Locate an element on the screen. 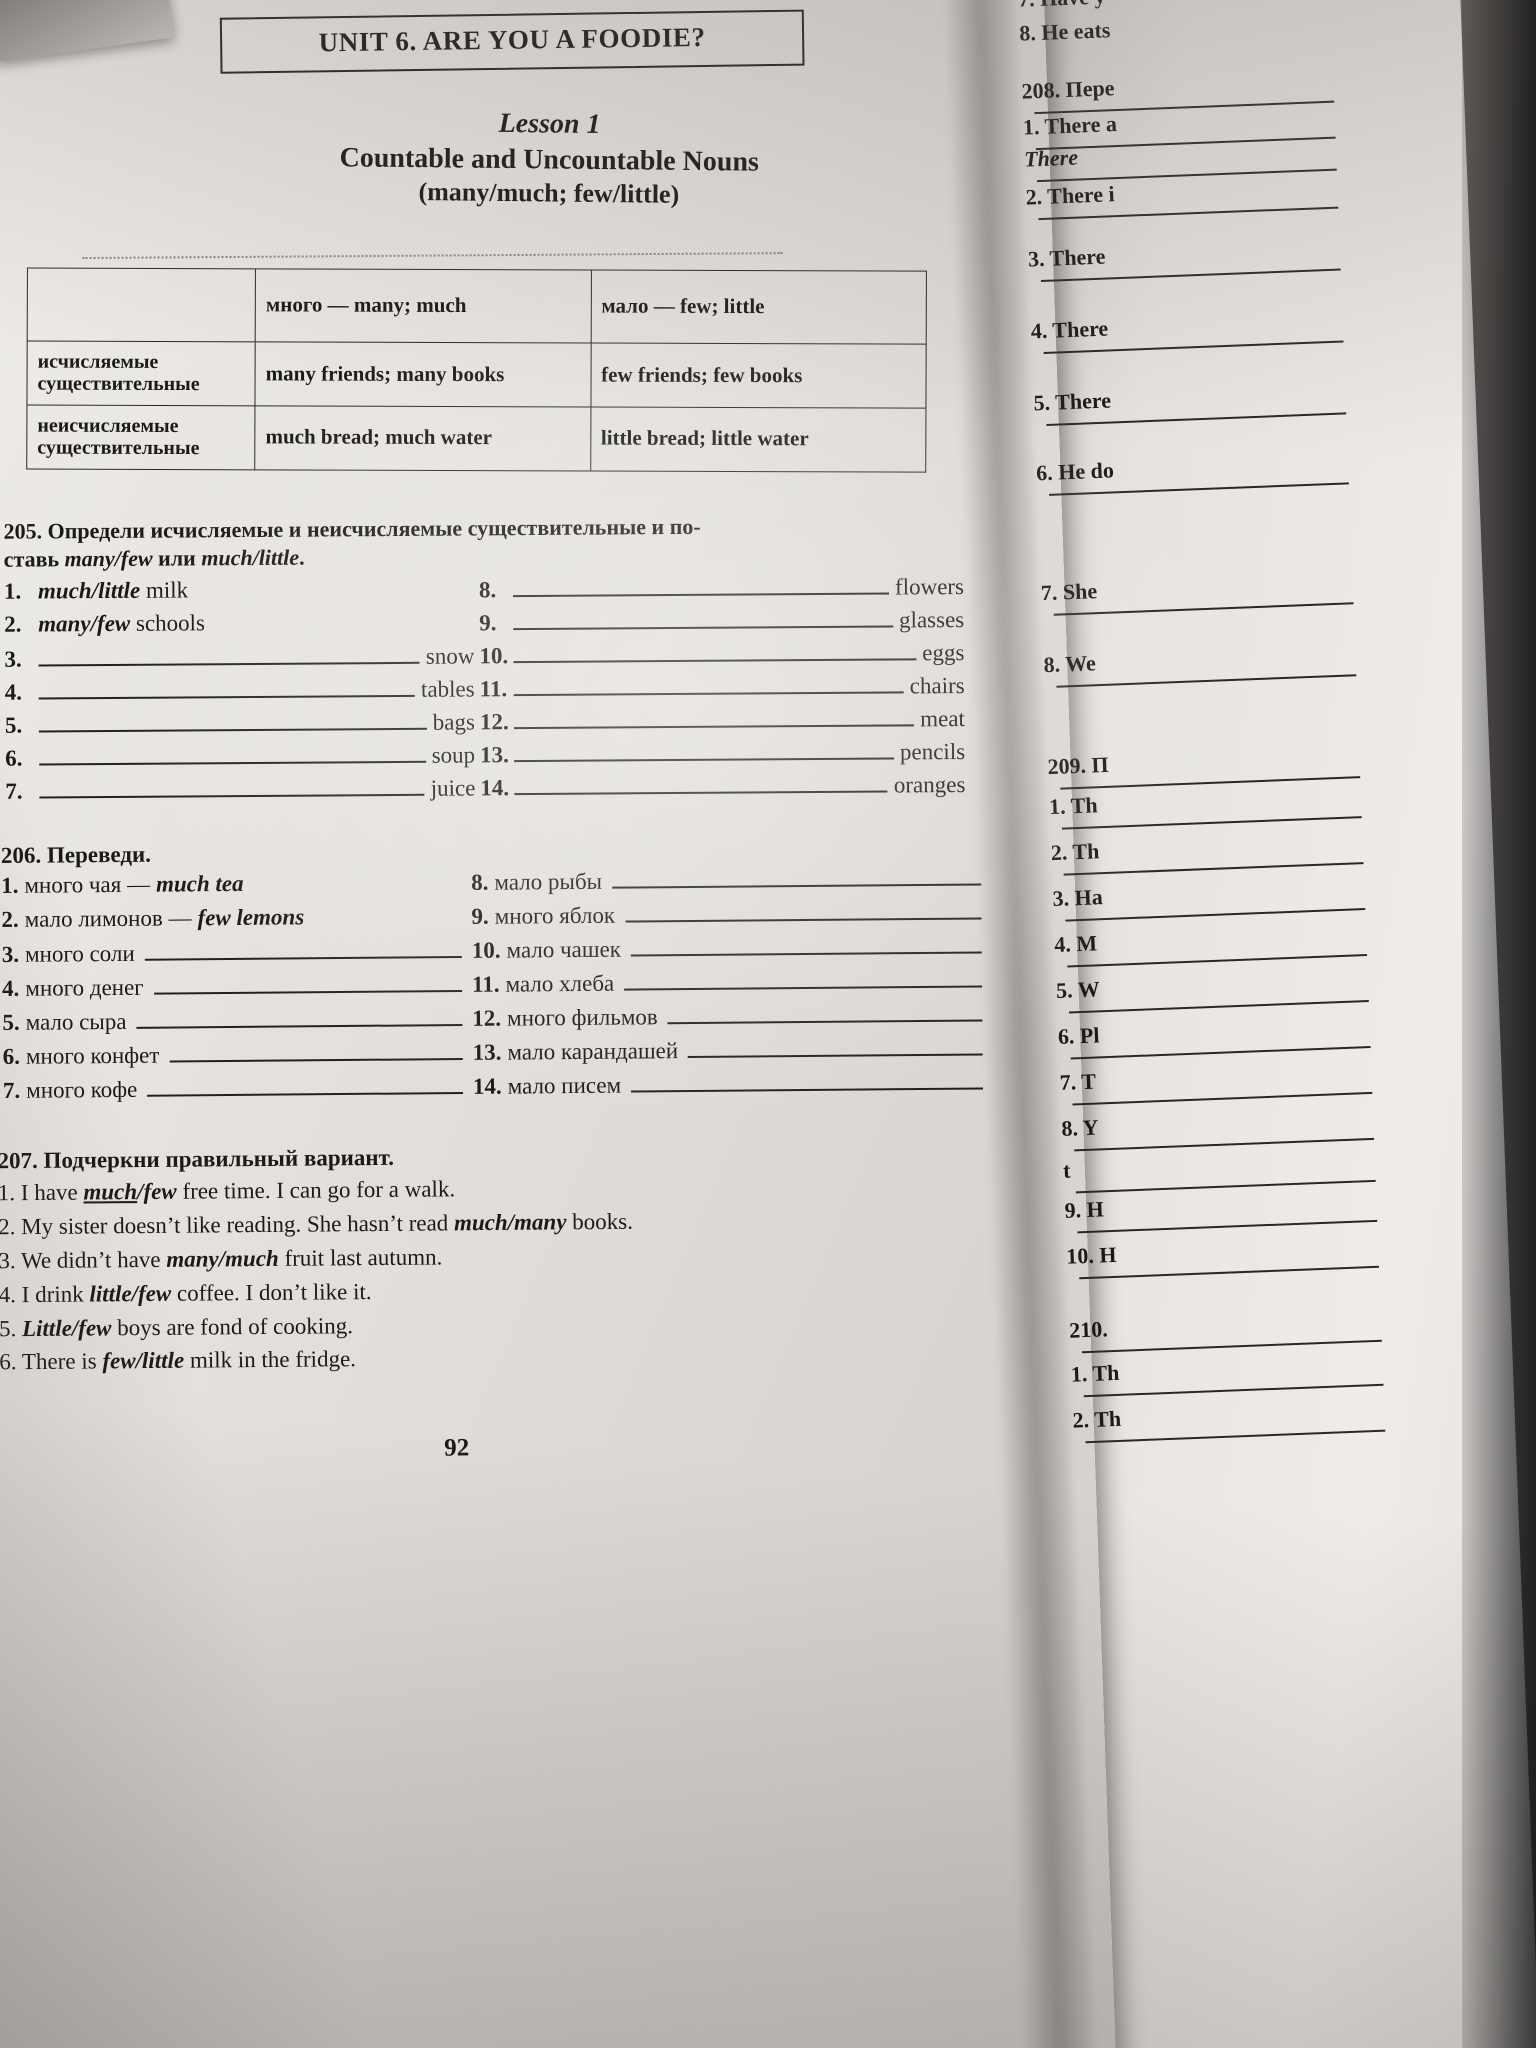  grammar-table-cell-many-0: many friends; many books is located at coordinates (423, 374).